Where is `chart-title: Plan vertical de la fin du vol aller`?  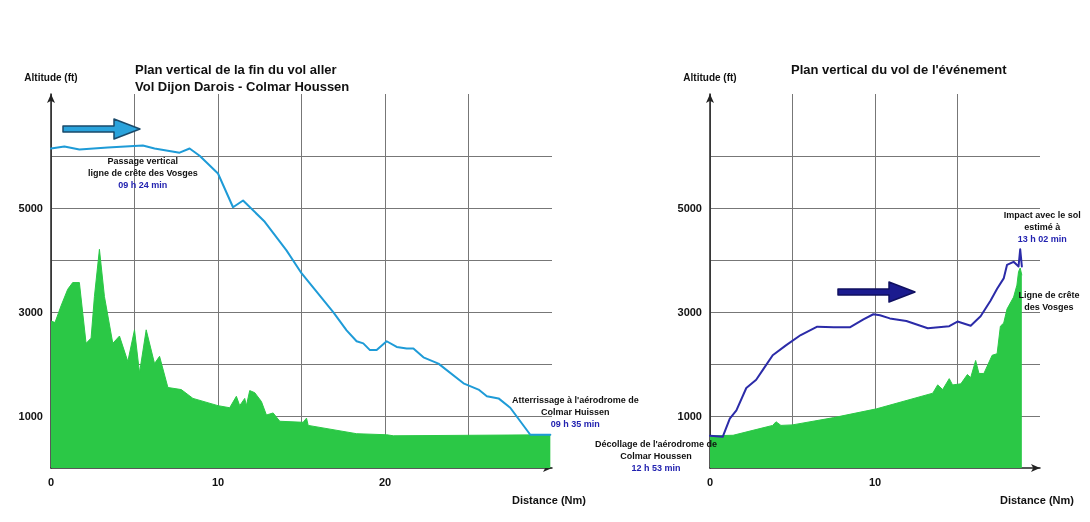
chart-title: Plan vertical de la fin du vol aller is located at coordinates (236, 69).